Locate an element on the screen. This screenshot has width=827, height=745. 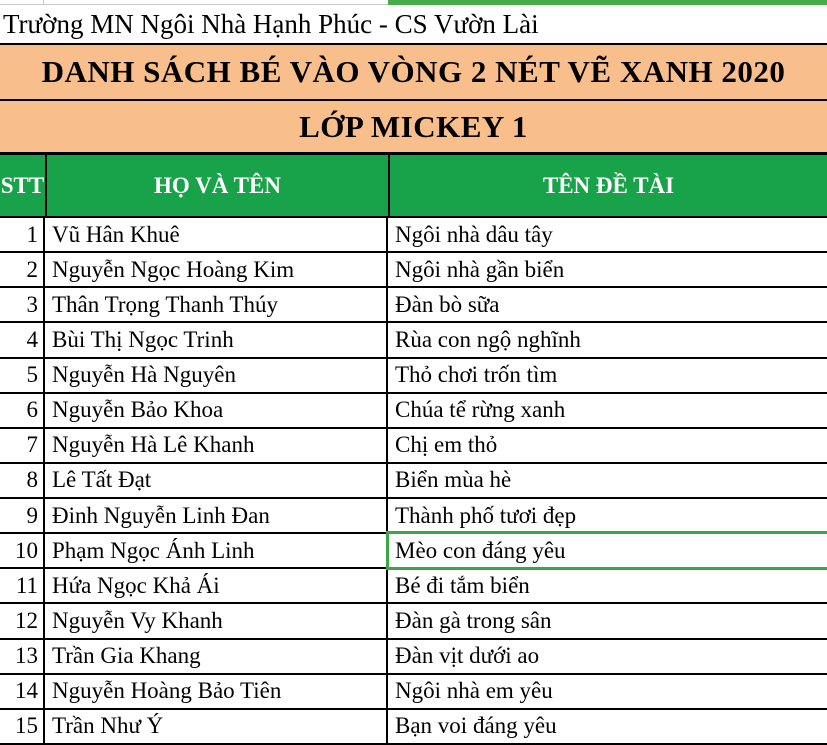
table-row: 11 Hứa Ngọc Khả Ái Bé đi tắm biển is located at coordinates (413, 587).